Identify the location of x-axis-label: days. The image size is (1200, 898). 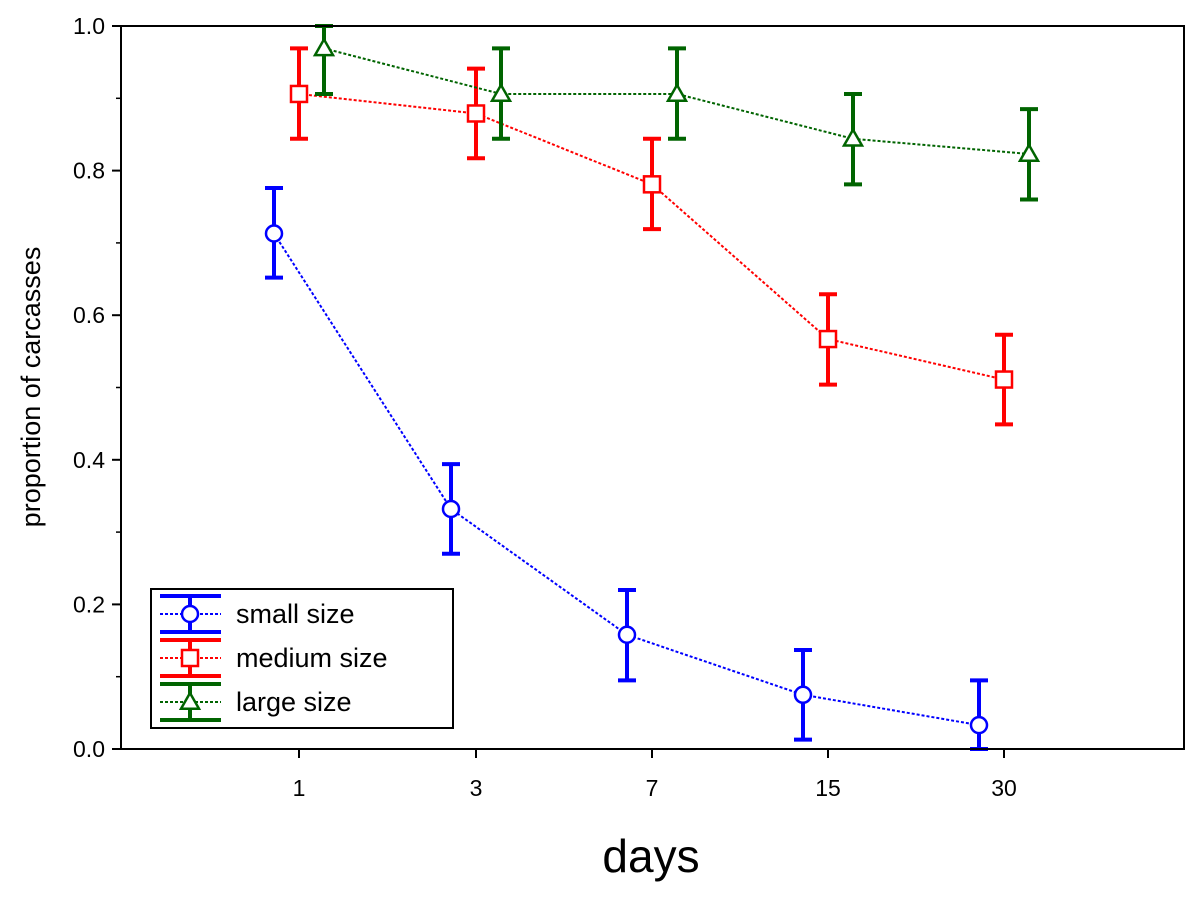
(650, 856).